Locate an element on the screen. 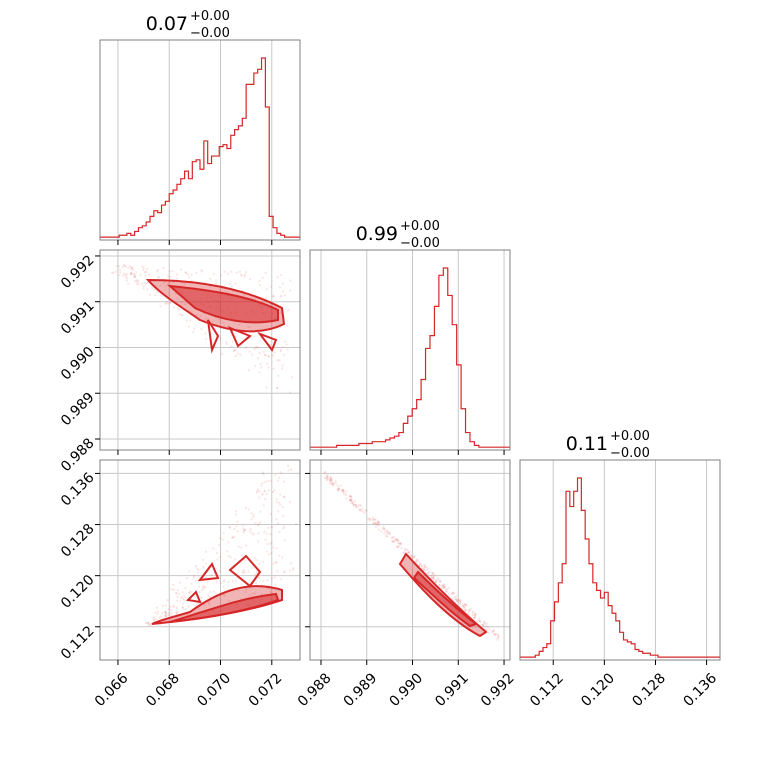 The height and width of the screenshot is (760, 760). hist-2-frame is located at coordinates (410, 350).